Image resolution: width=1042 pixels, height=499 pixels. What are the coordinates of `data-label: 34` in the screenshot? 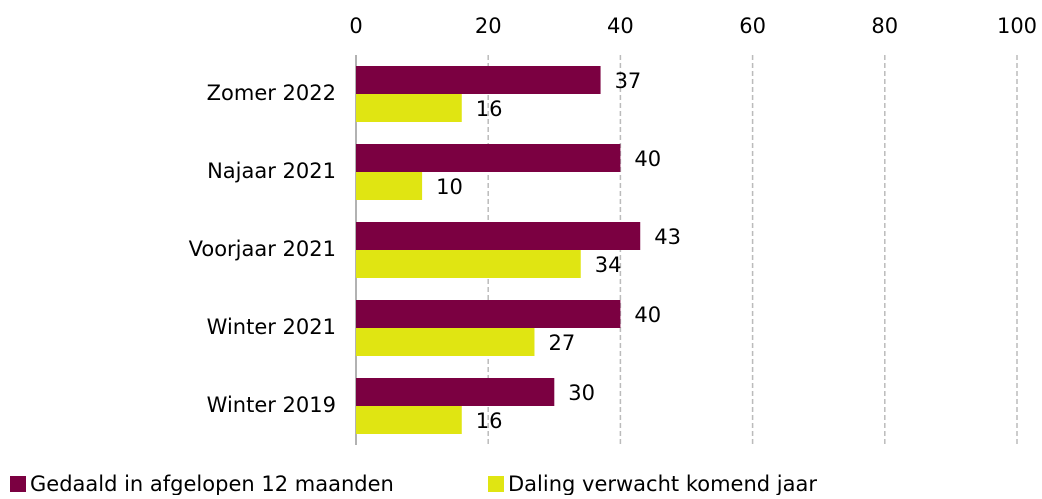 It's located at (608, 265).